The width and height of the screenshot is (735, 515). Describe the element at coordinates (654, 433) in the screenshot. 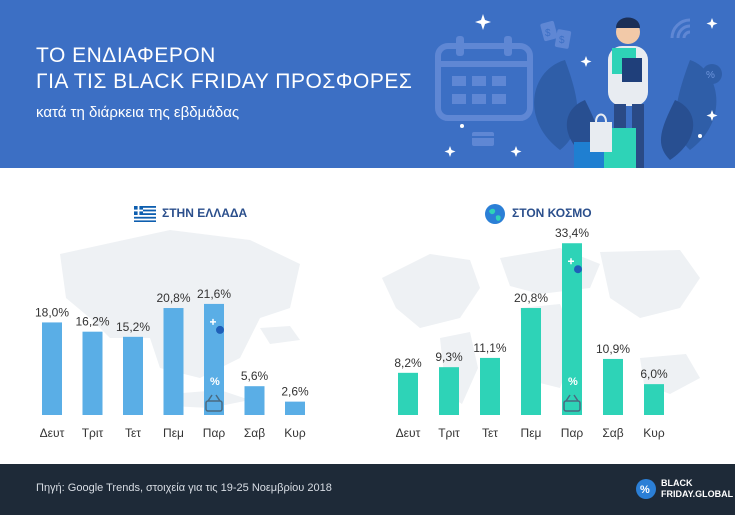

I see `world-category-label-7: Κυρ` at that location.